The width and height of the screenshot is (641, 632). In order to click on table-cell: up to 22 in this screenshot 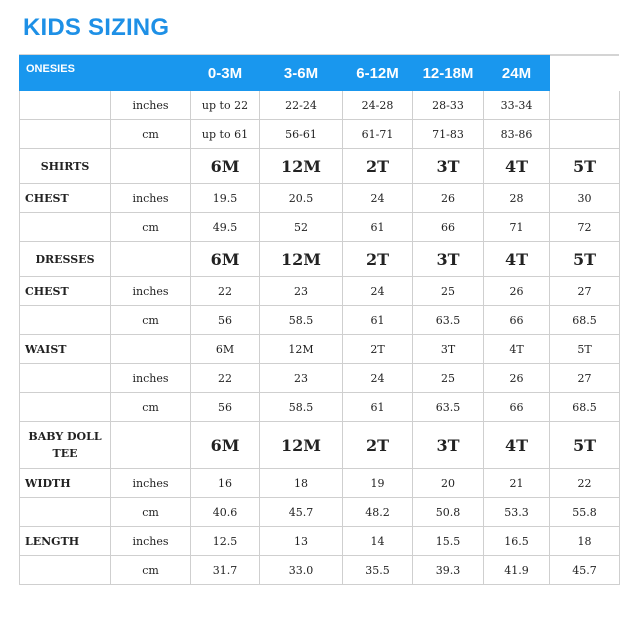, I will do `click(225, 105)`.